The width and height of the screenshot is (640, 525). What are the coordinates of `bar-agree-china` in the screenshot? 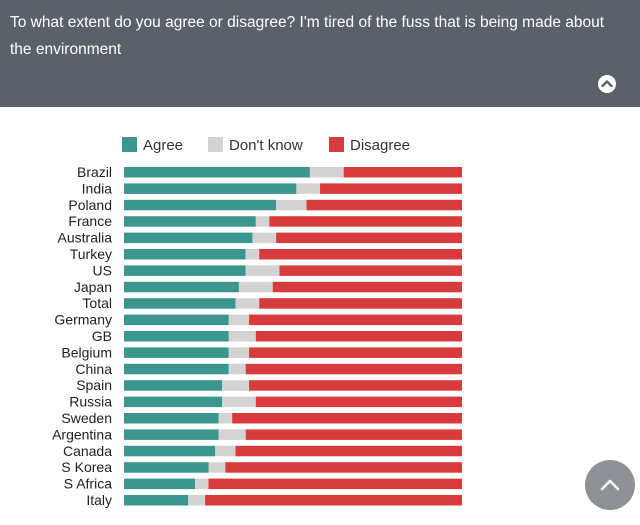 It's located at (176, 369).